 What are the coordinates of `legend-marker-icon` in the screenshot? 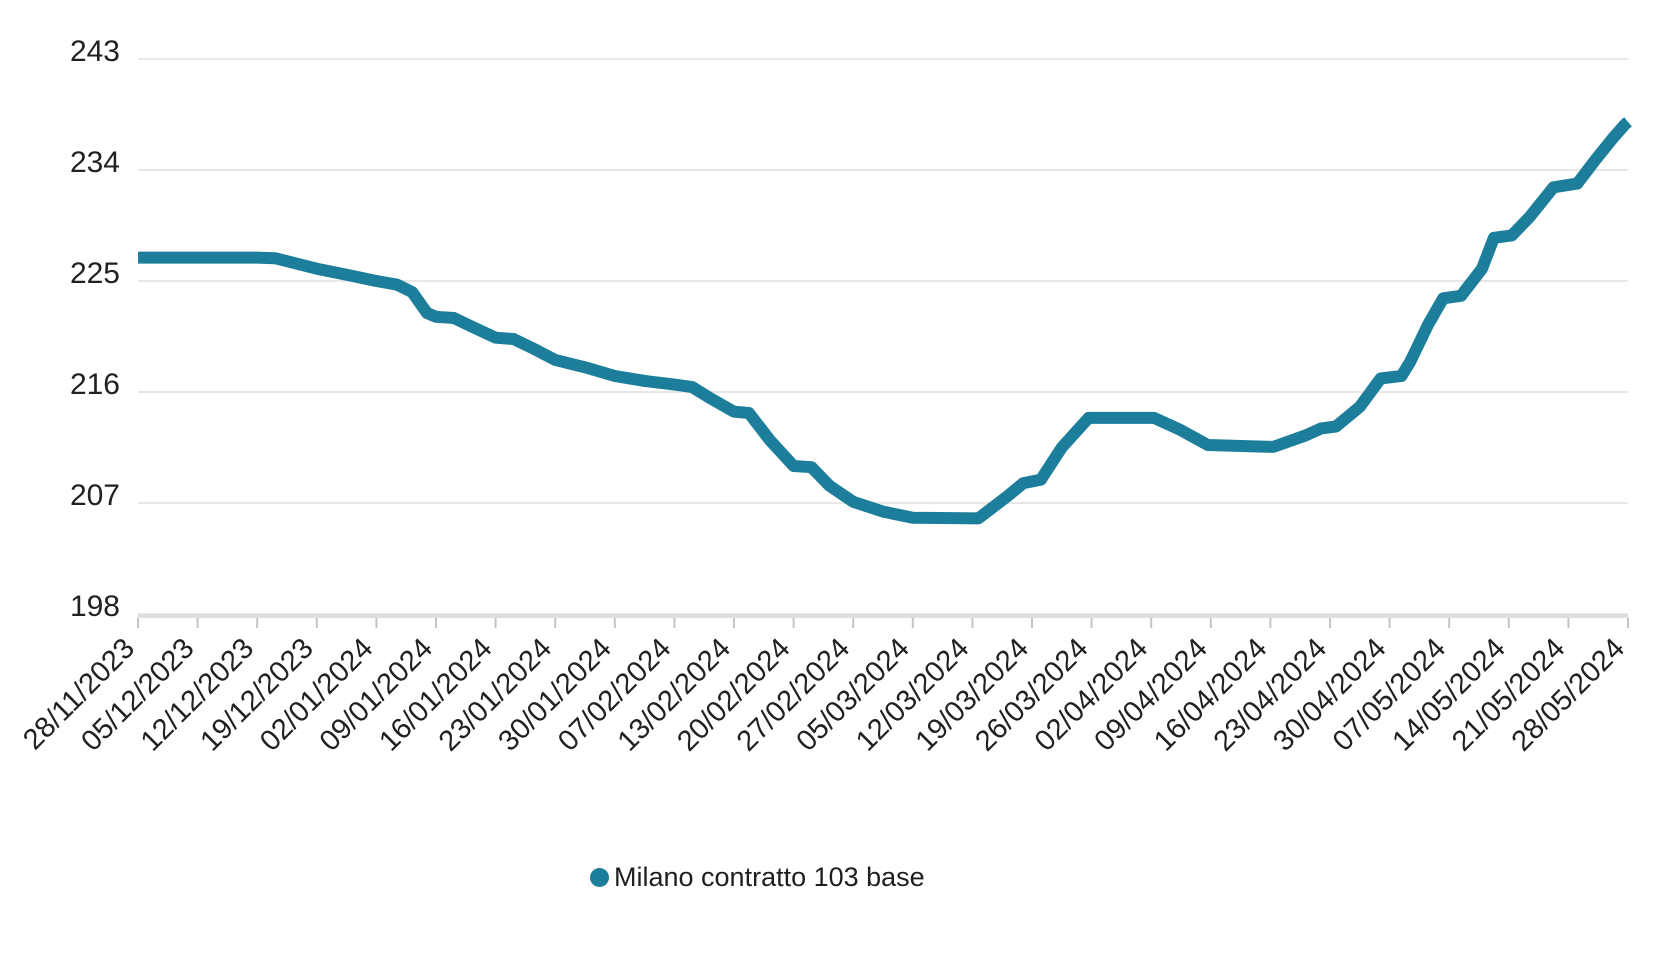 It's located at (599, 877).